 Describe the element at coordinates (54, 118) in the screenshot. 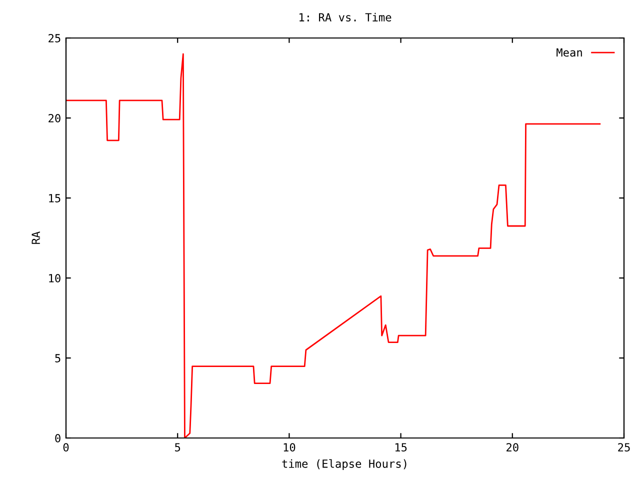

I see `y-tick-label: 20` at that location.